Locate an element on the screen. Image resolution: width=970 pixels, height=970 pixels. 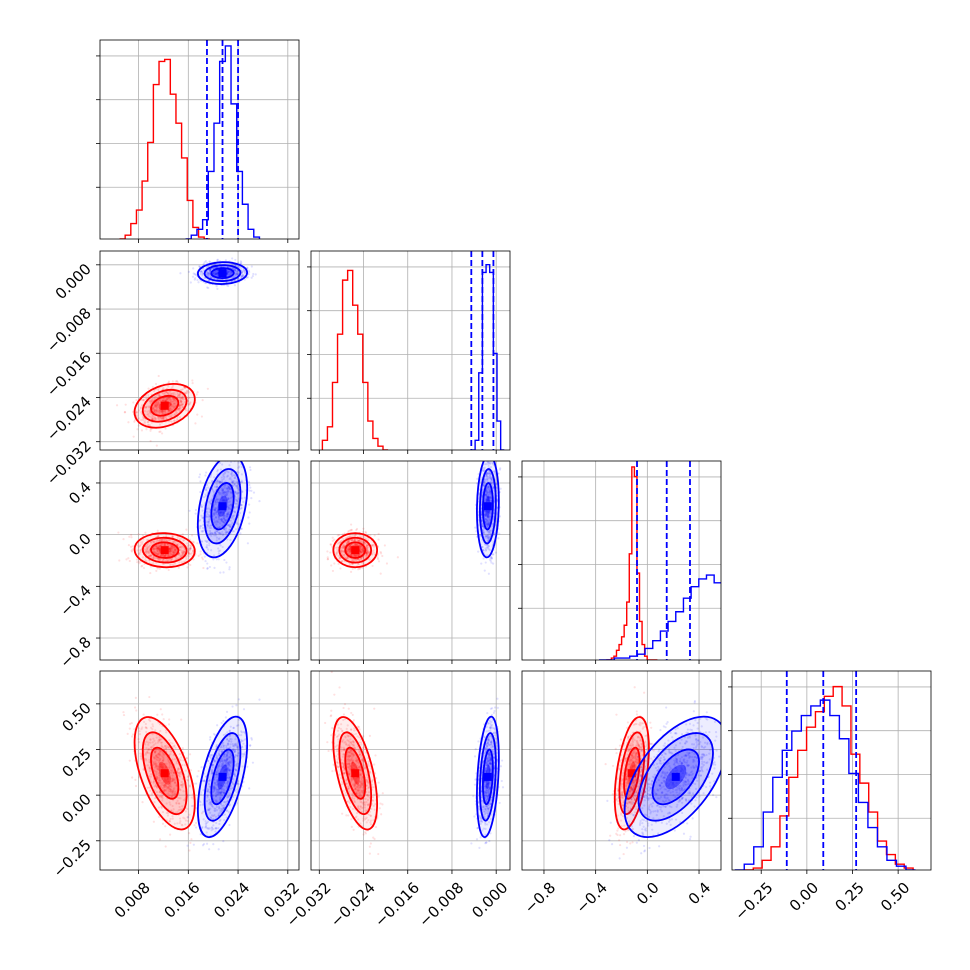
histogram-red is located at coordinates (355, 359).